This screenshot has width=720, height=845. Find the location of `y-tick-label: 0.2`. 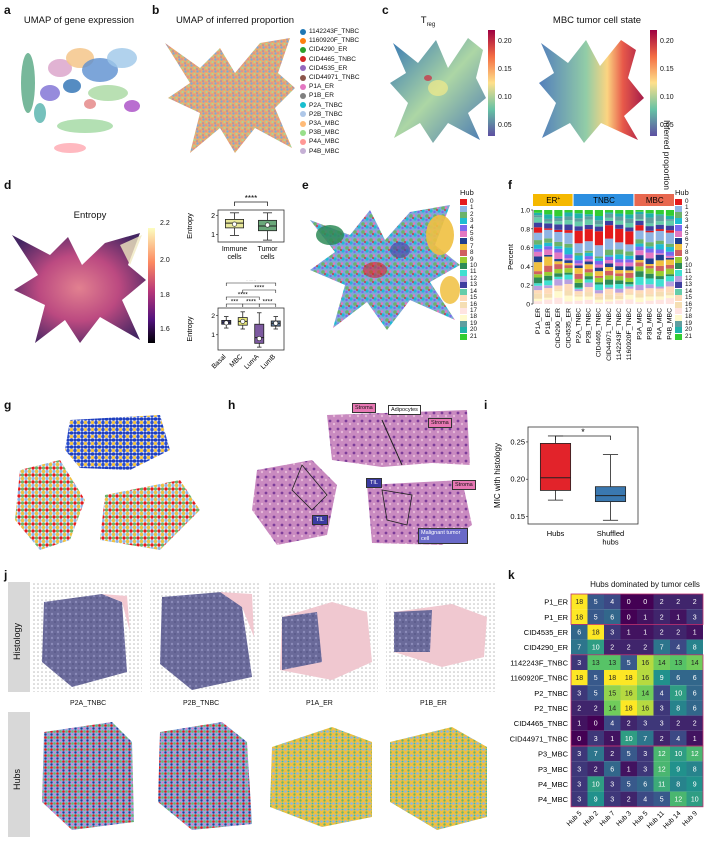

y-tick-label: 0.2 is located at coordinates (526, 286).